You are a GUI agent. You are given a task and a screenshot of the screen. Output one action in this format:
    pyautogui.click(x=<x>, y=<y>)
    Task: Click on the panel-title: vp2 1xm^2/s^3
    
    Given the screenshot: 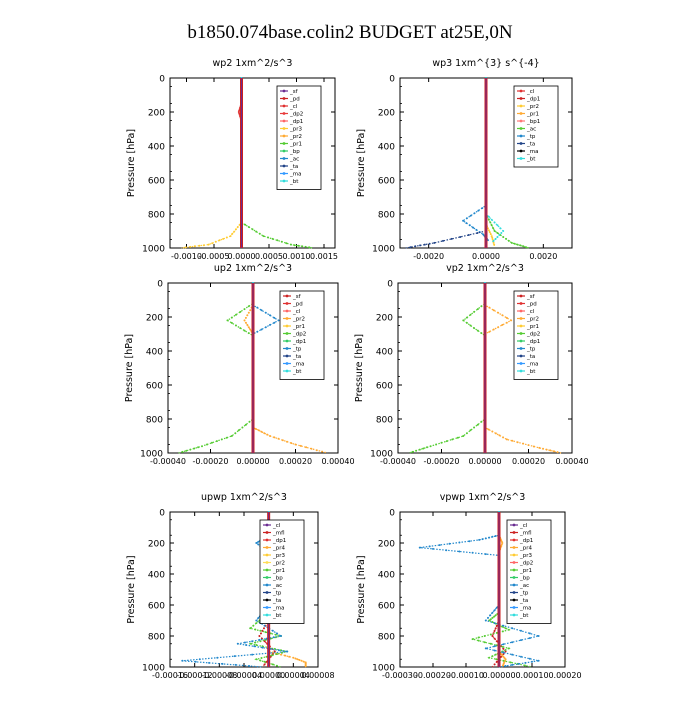 What is the action you would take?
    pyautogui.click(x=485, y=268)
    